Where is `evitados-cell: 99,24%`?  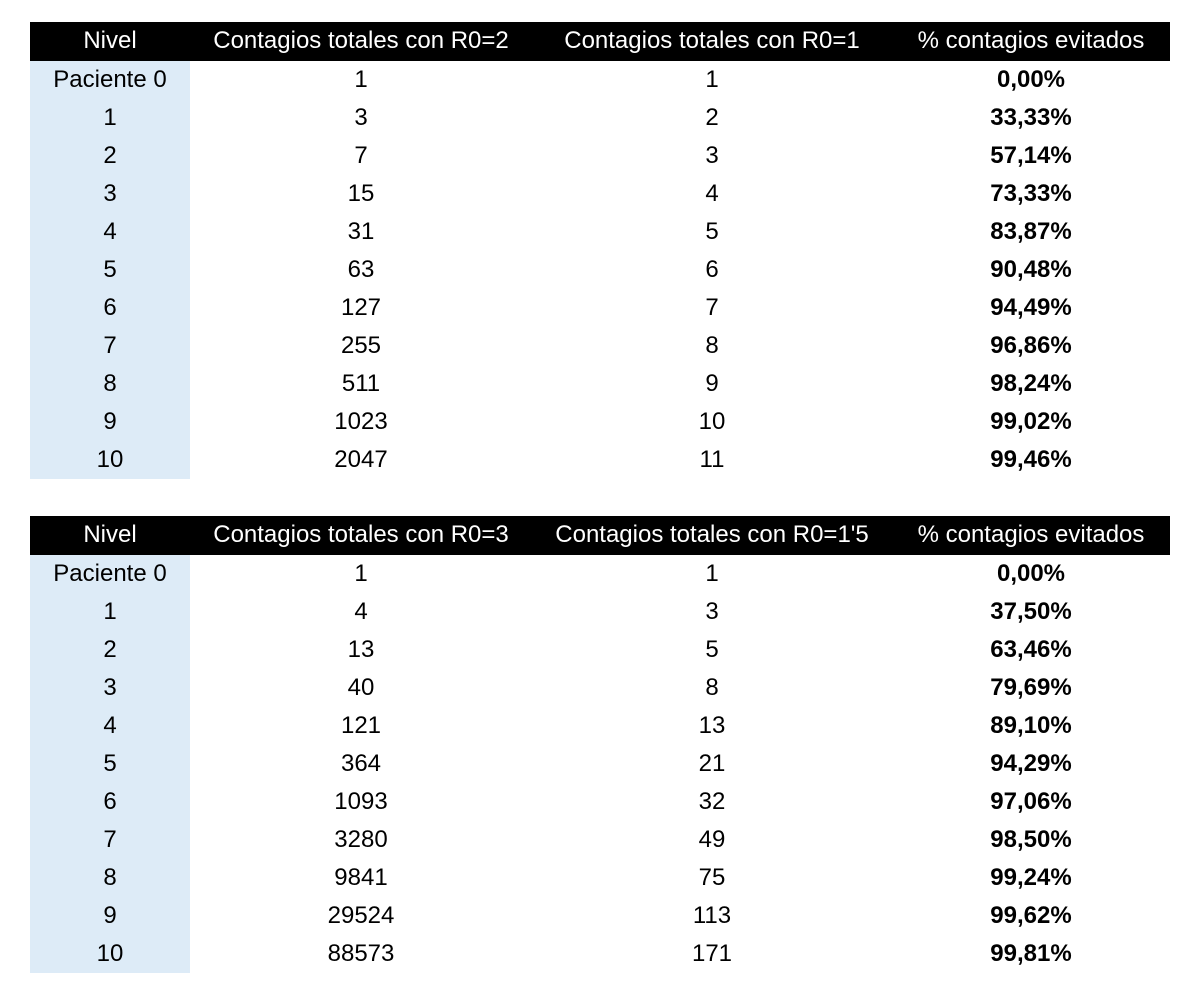 evitados-cell: 99,24% is located at coordinates (1031, 877).